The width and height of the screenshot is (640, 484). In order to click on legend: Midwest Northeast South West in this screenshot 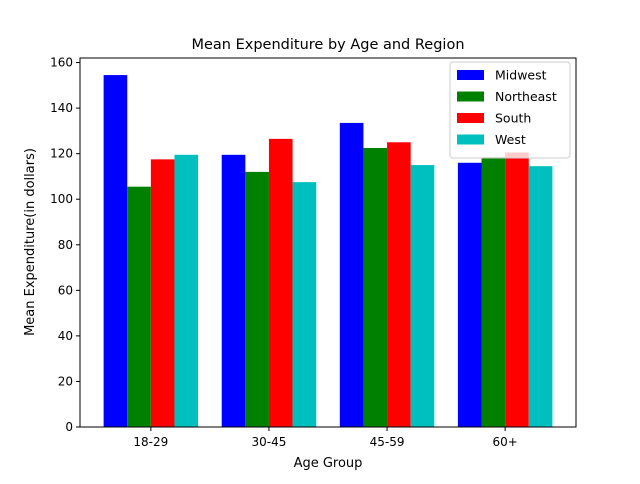, I will do `click(510, 110)`.